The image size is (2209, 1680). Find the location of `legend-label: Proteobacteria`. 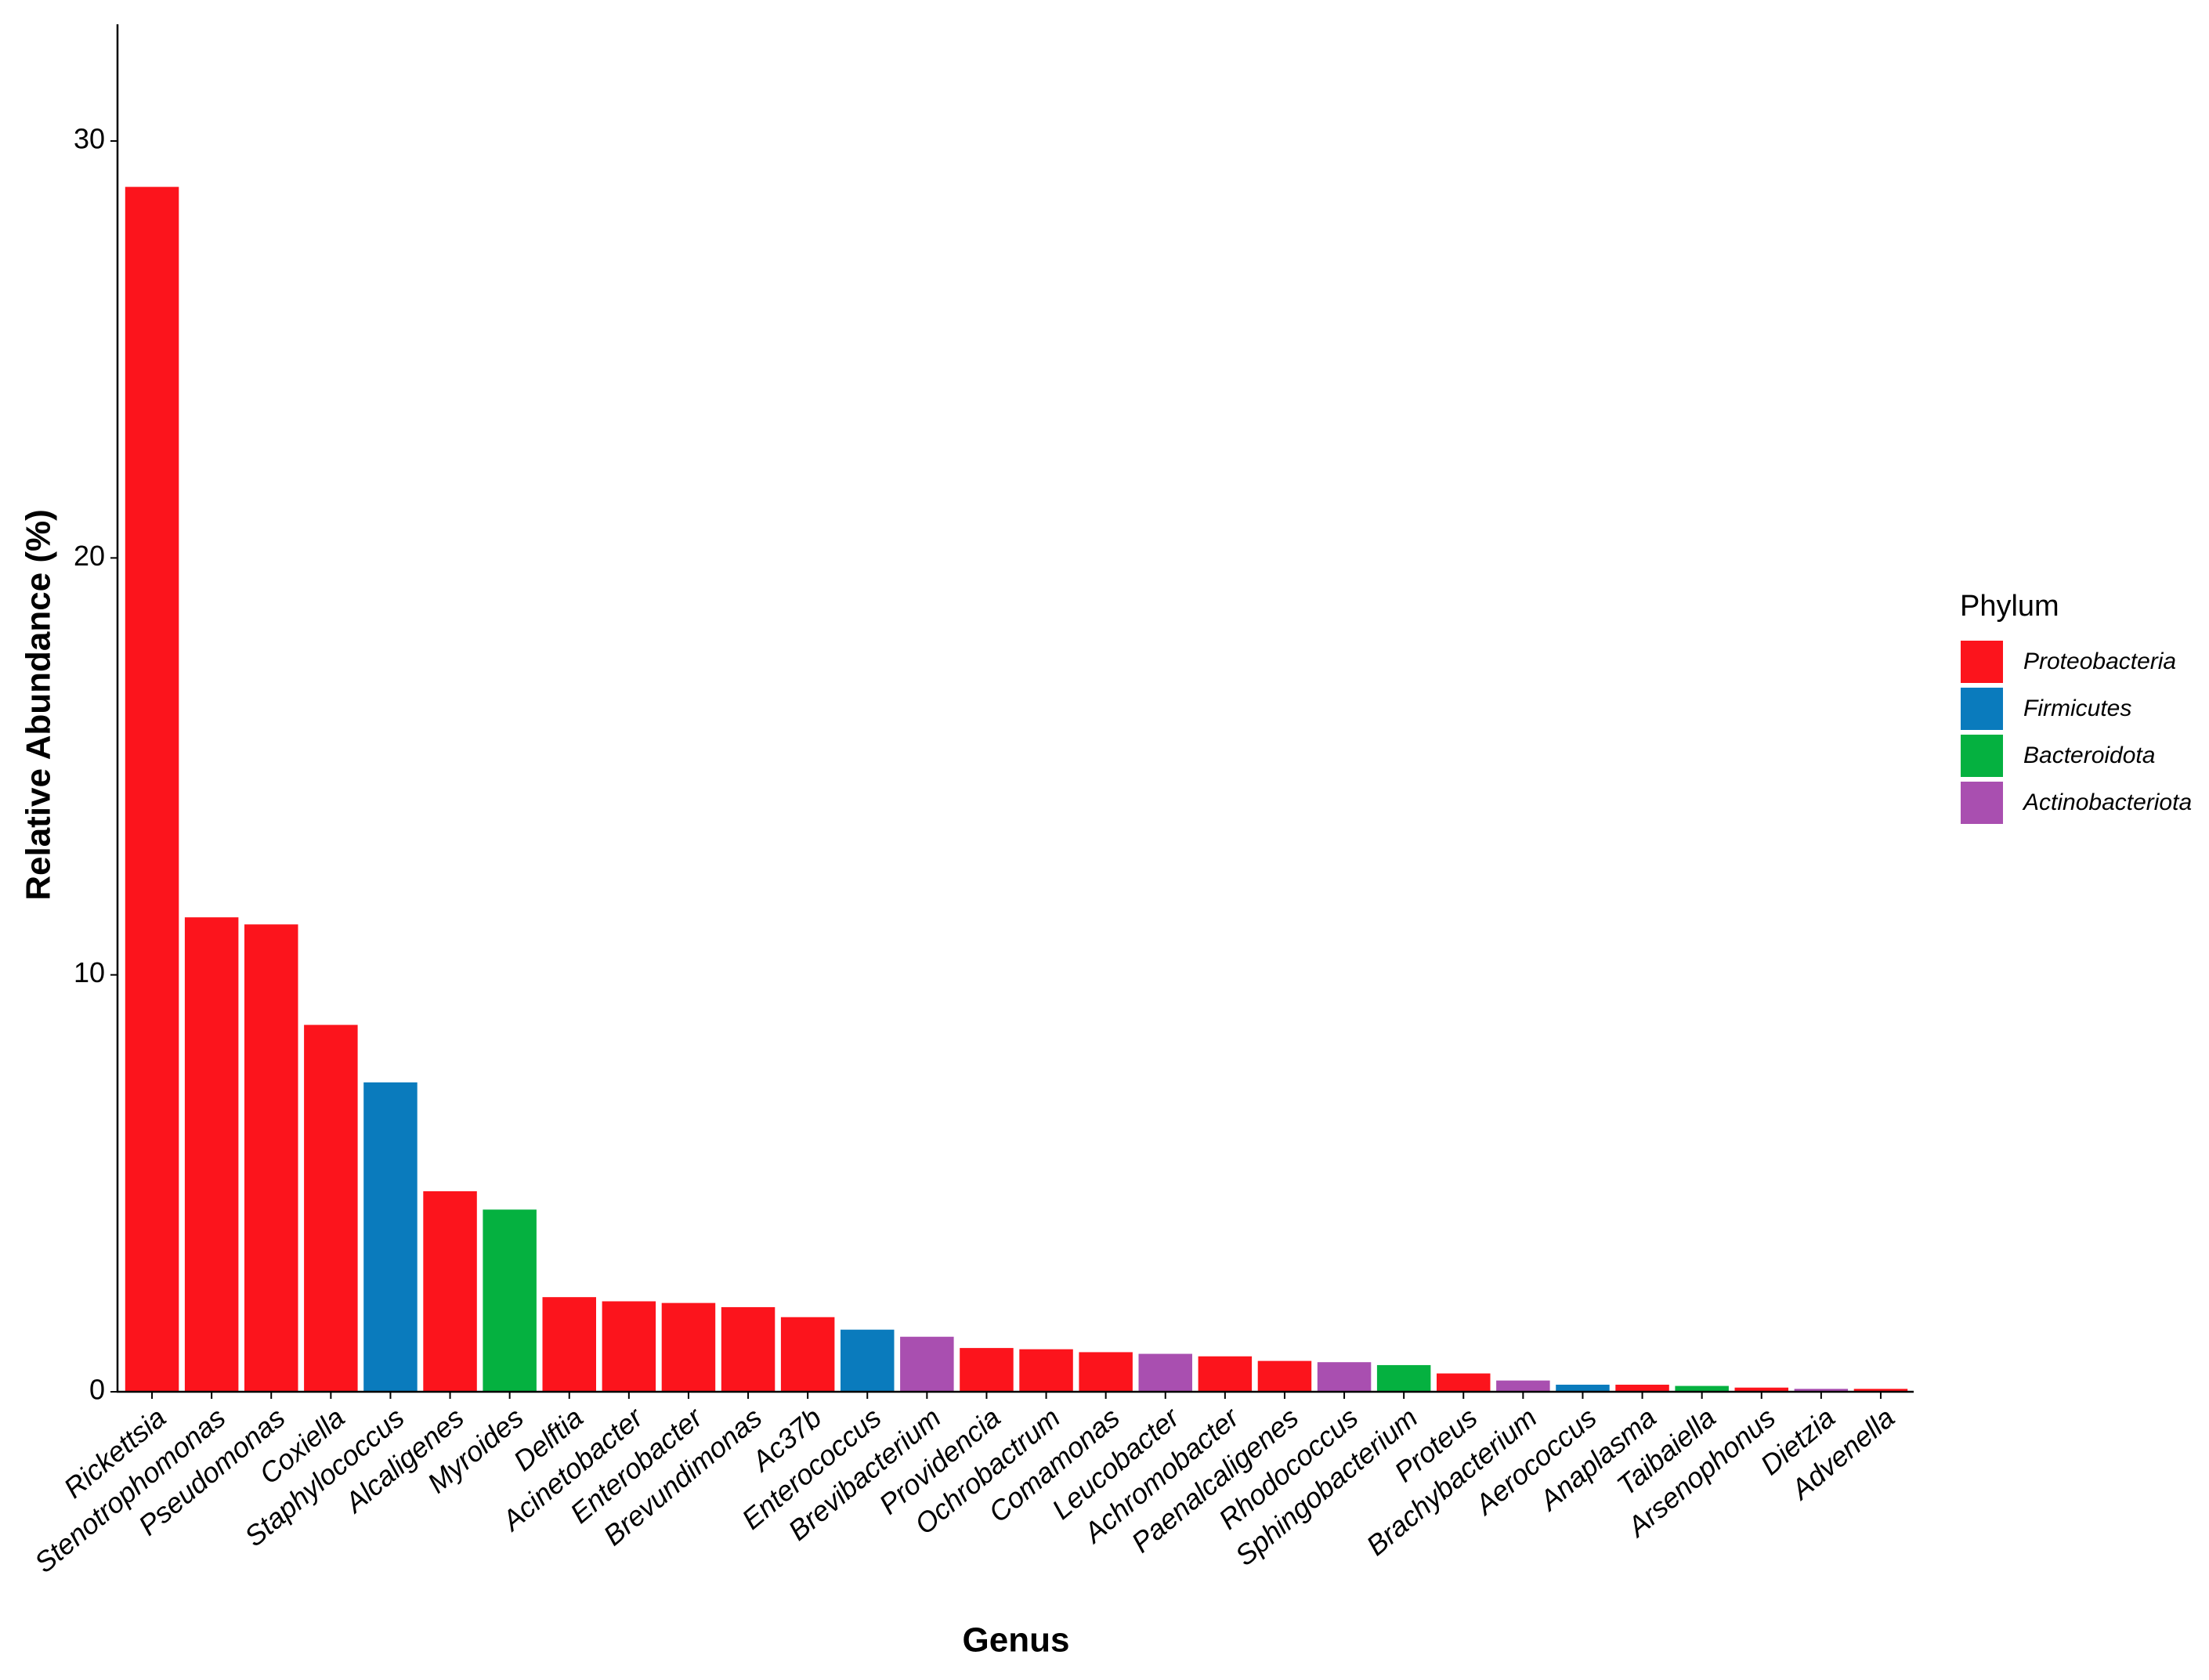

legend-label: Proteobacteria is located at coordinates (2099, 661).